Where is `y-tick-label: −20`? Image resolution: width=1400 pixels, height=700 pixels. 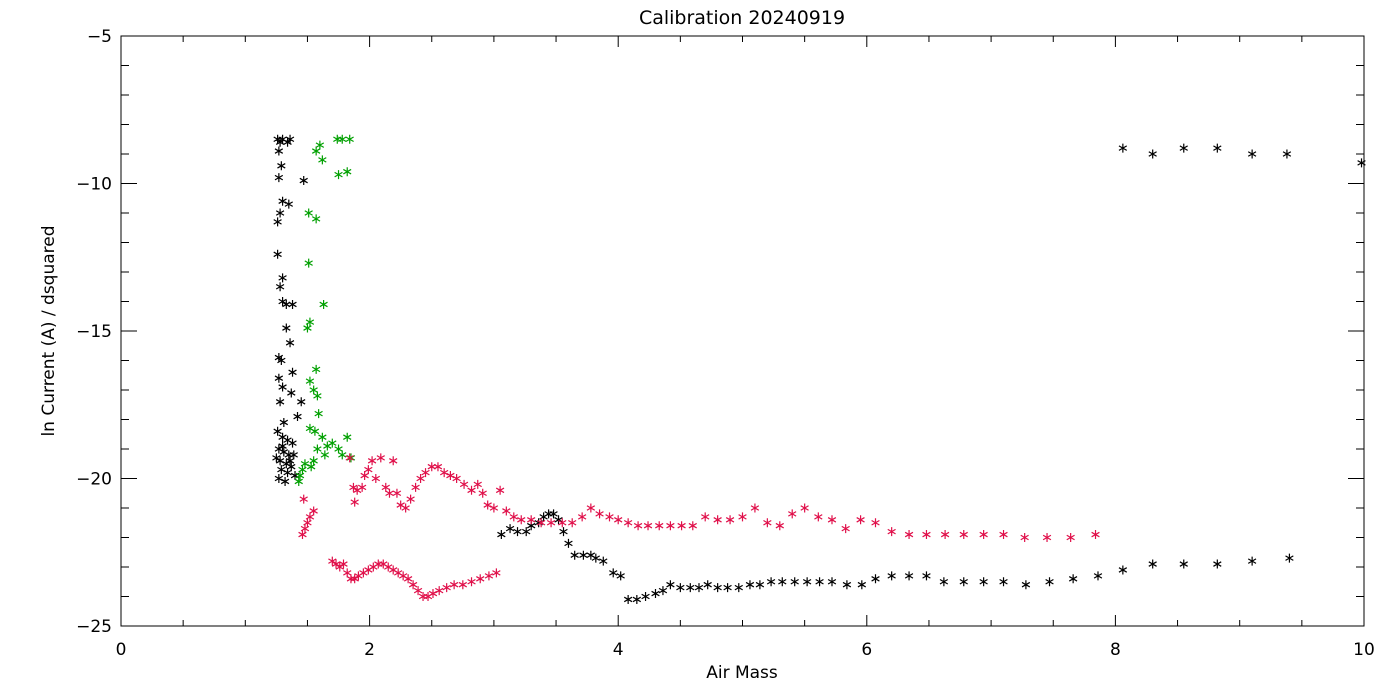 y-tick-label: −20 is located at coordinates (94, 480).